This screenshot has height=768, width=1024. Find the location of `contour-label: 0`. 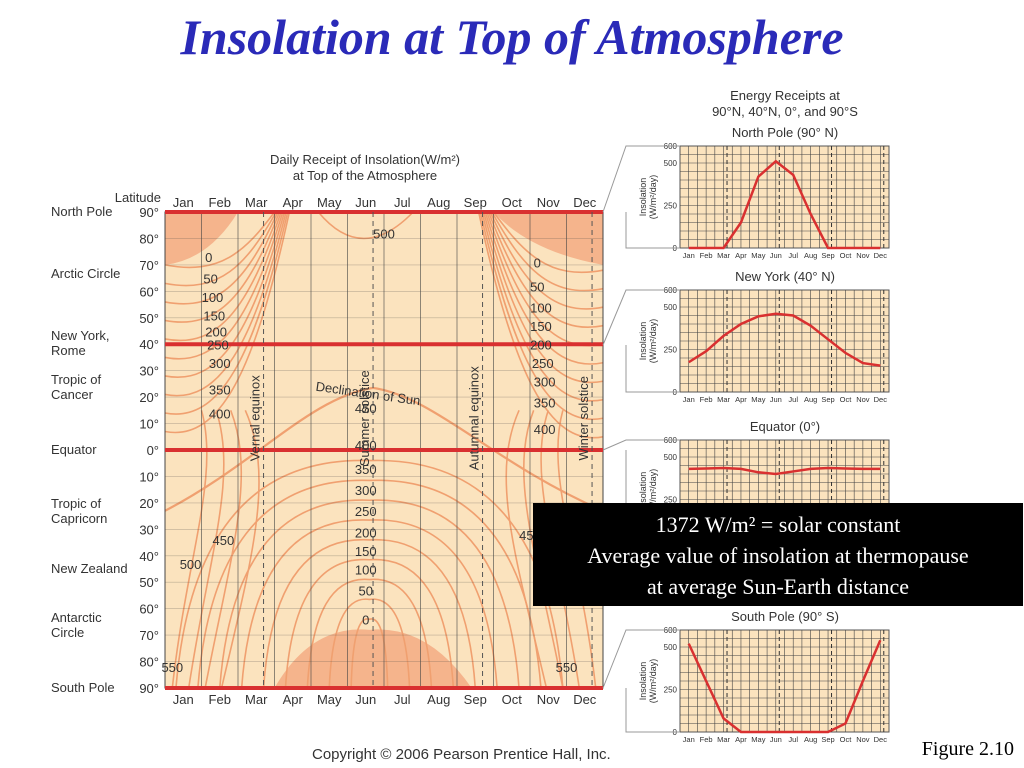

contour-label: 0 is located at coordinates (537, 263).